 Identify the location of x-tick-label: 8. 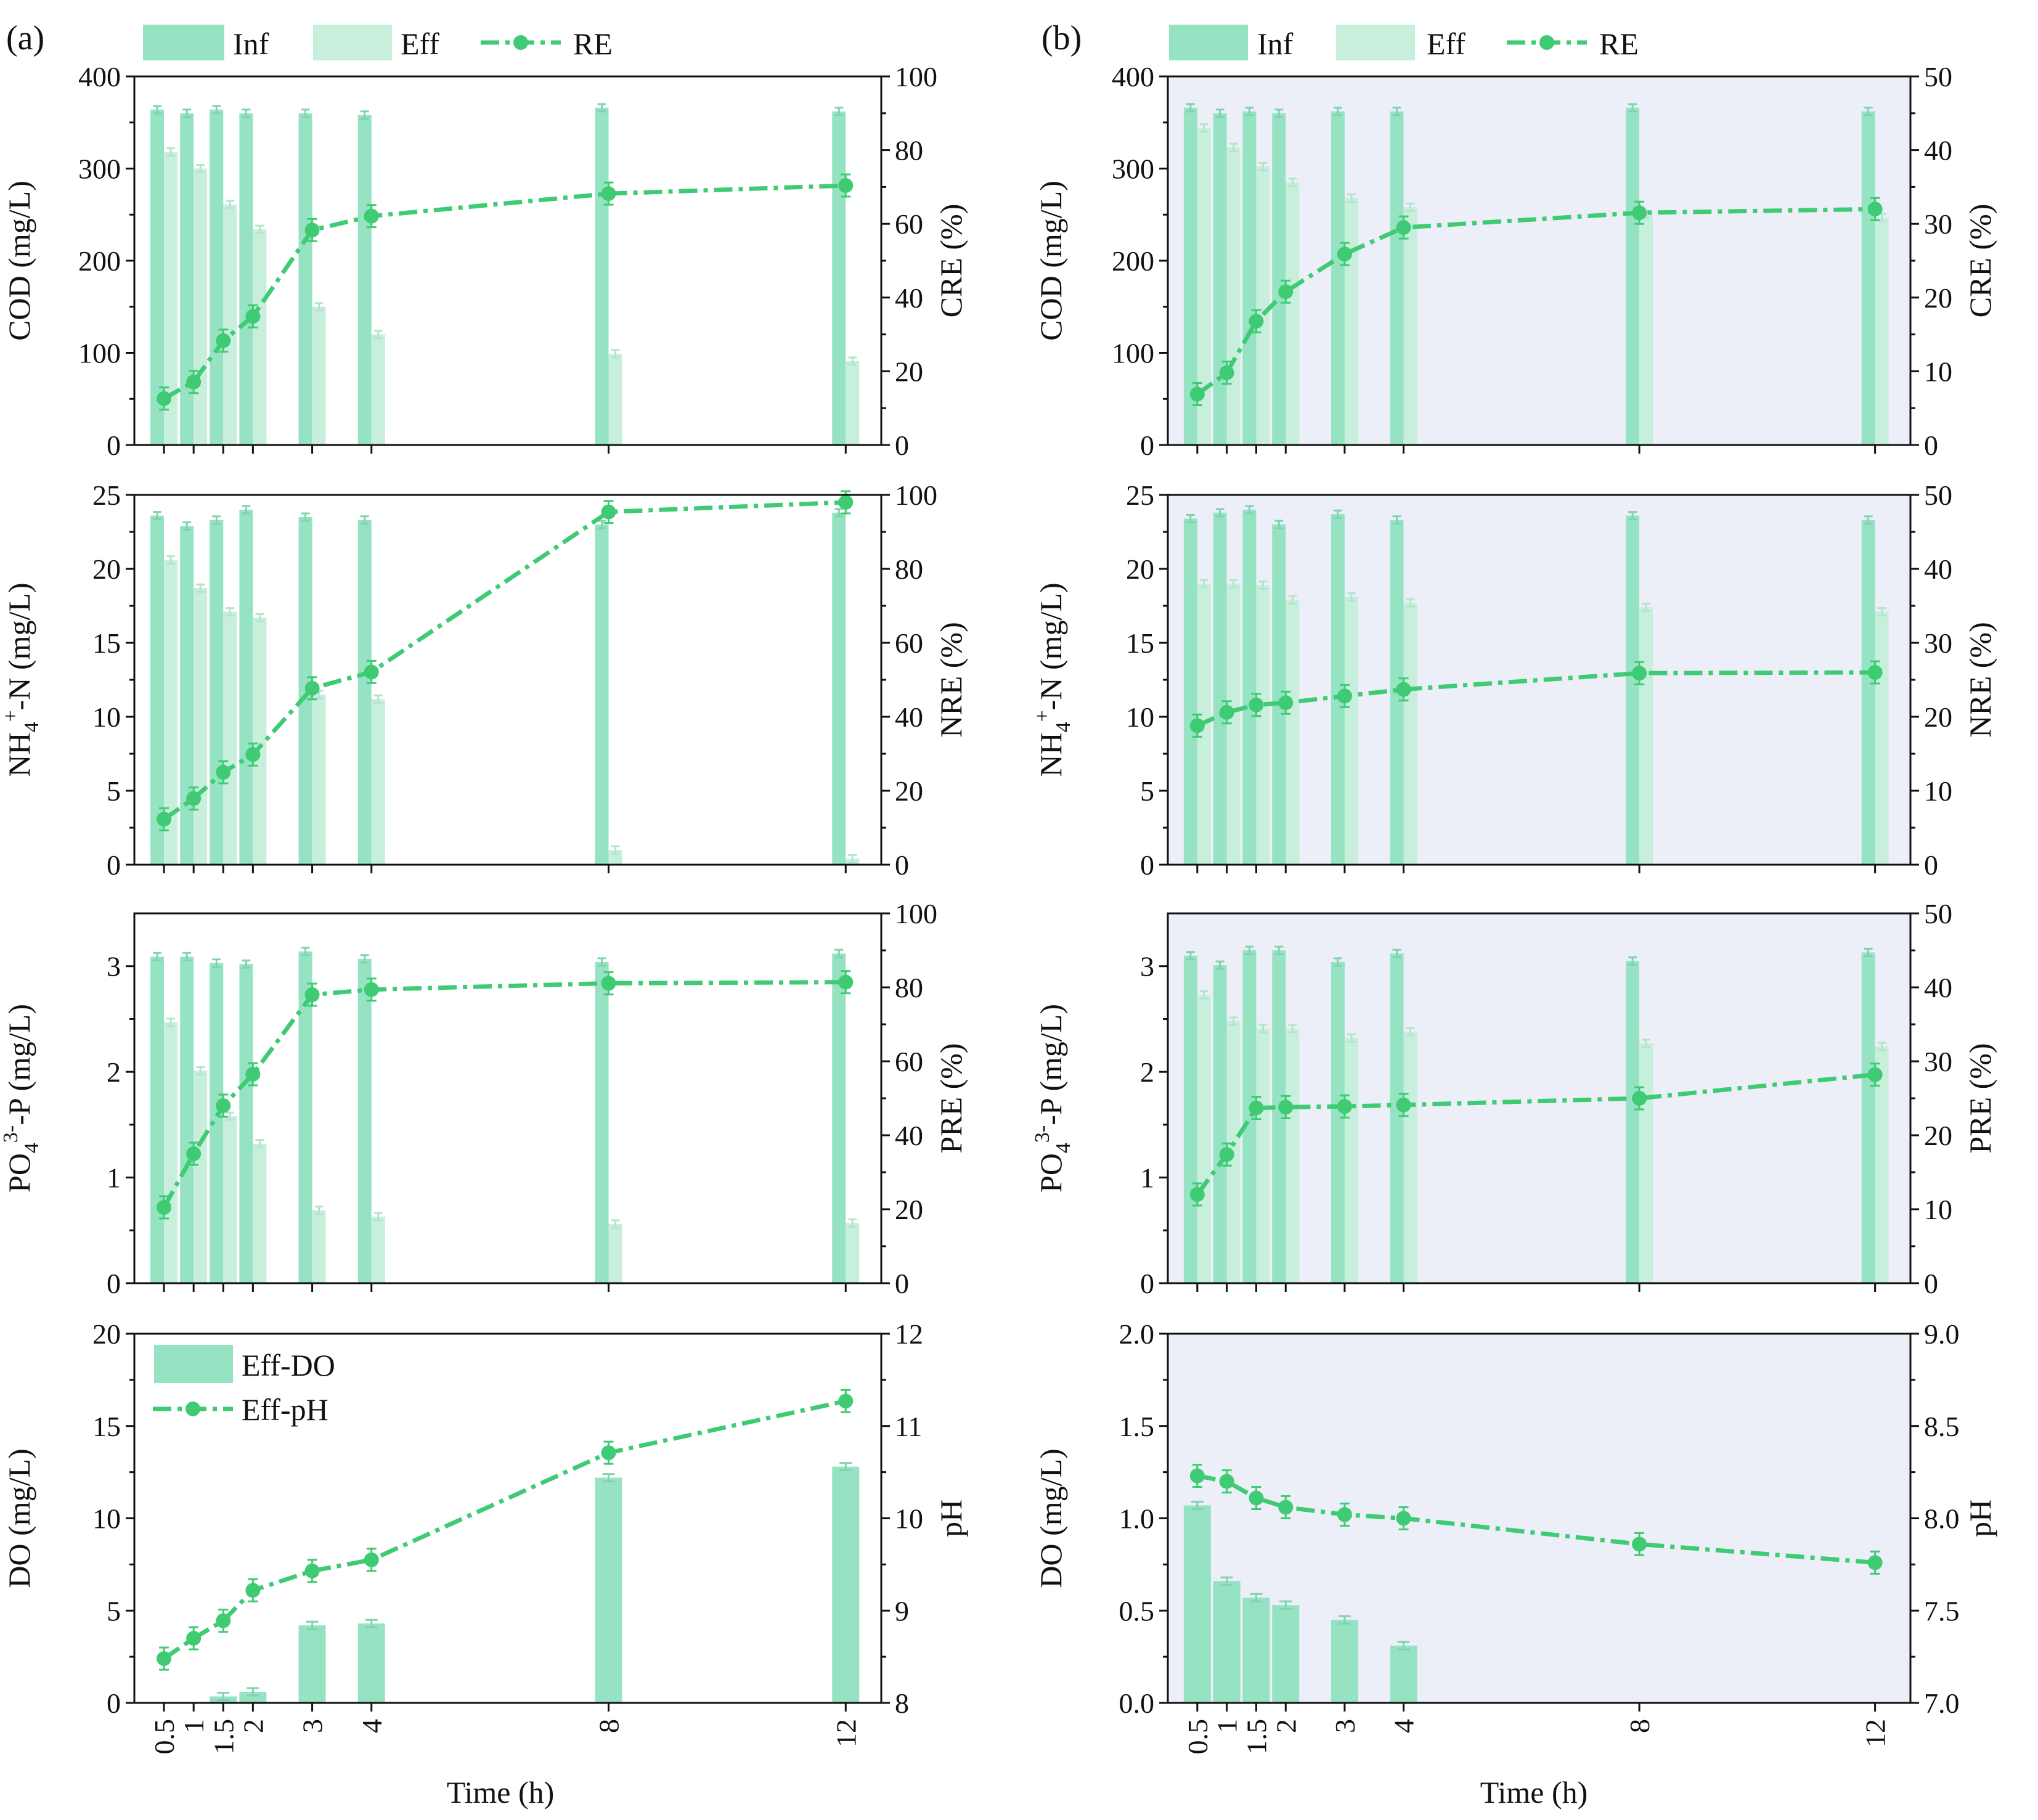
(609, 1726).